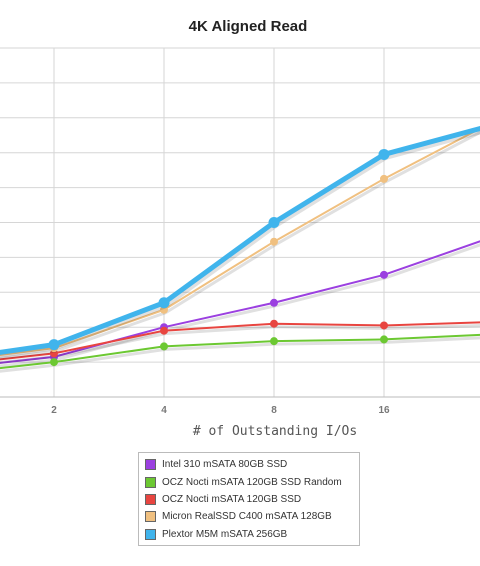  What do you see at coordinates (252, 482) in the screenshot?
I see `legend-label: OCZ Nocti mSATA 120GB SSD Random` at bounding box center [252, 482].